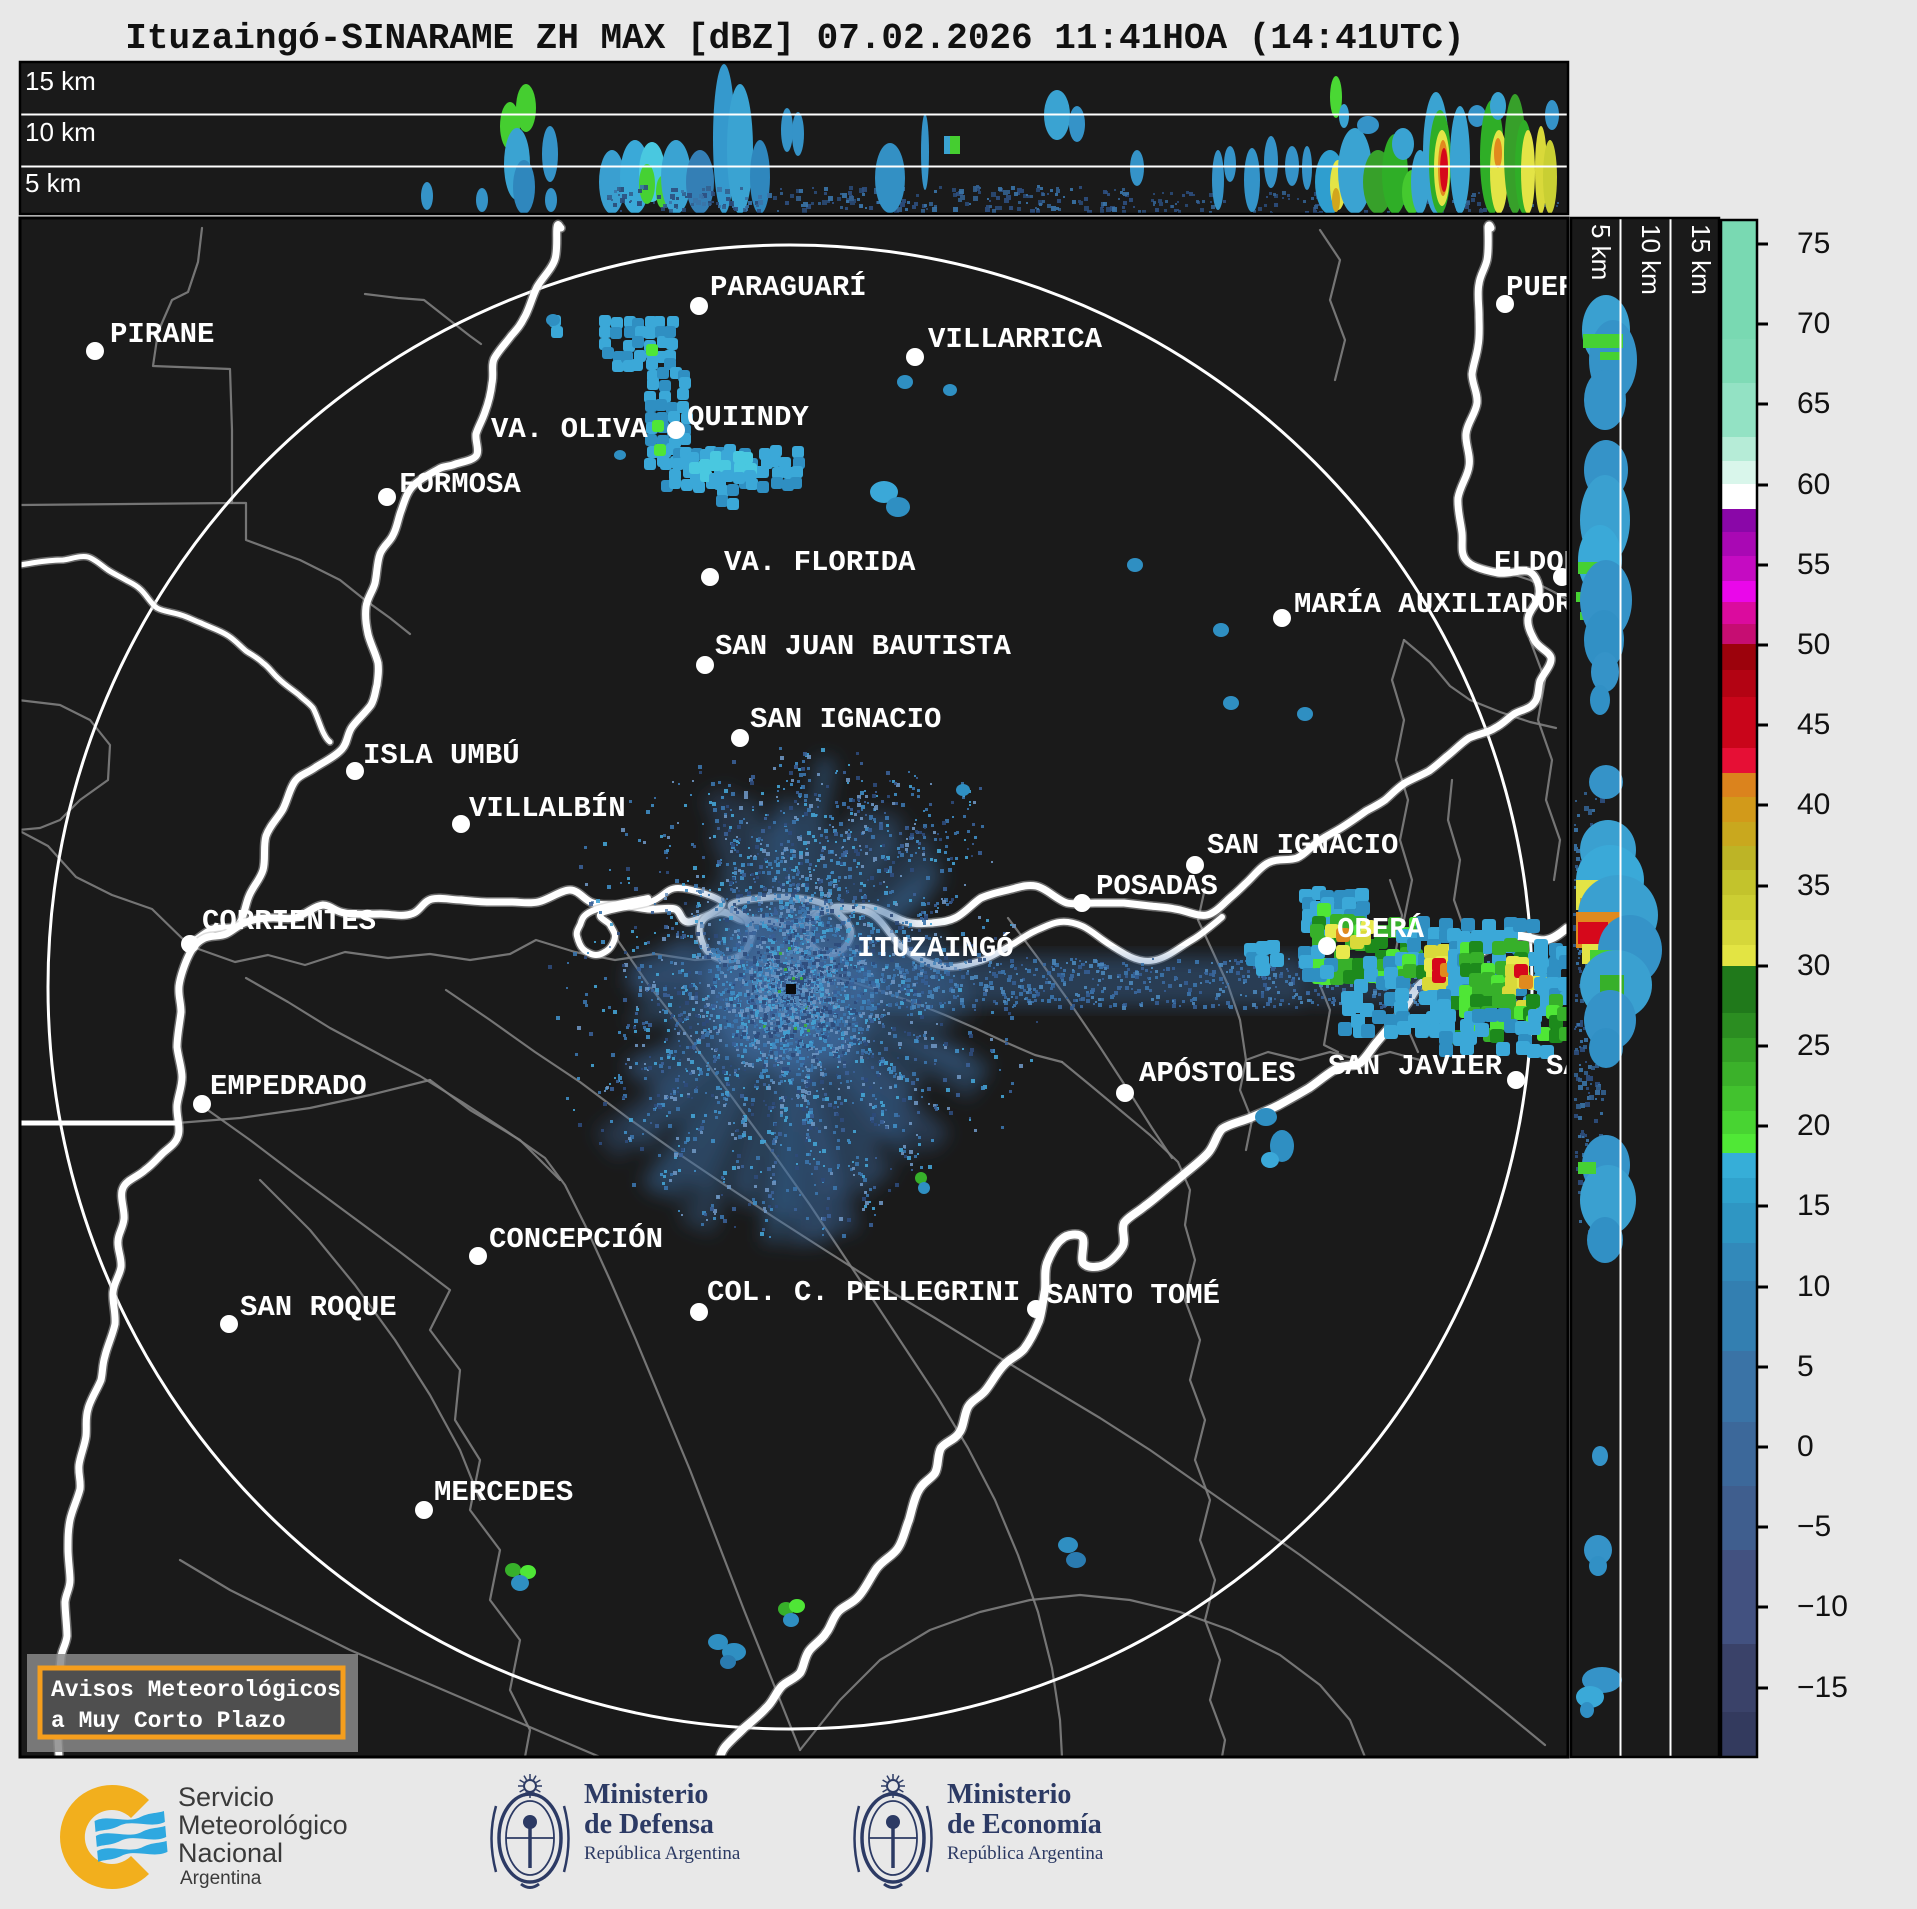 This screenshot has width=1917, height=1909. Describe the element at coordinates (1813, 644) in the screenshot. I see `svg-text: 50` at that location.